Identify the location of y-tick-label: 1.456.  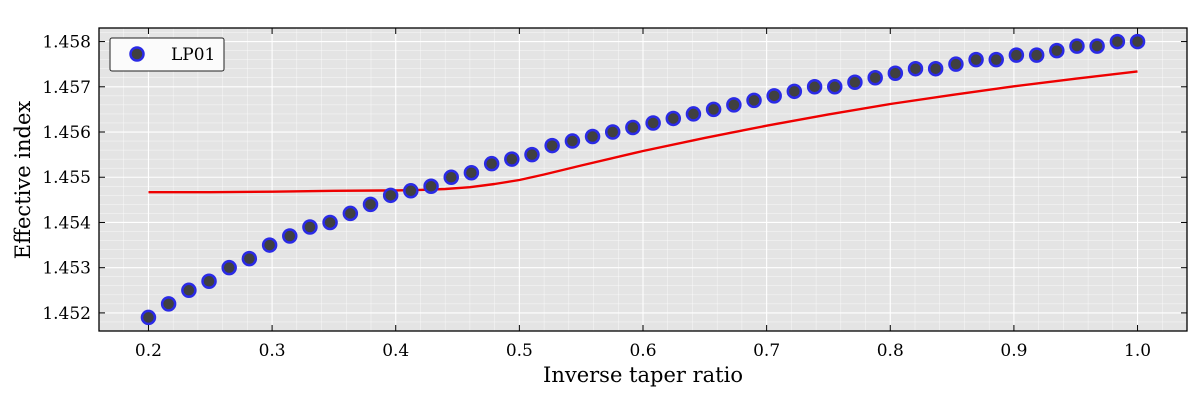
(66, 133).